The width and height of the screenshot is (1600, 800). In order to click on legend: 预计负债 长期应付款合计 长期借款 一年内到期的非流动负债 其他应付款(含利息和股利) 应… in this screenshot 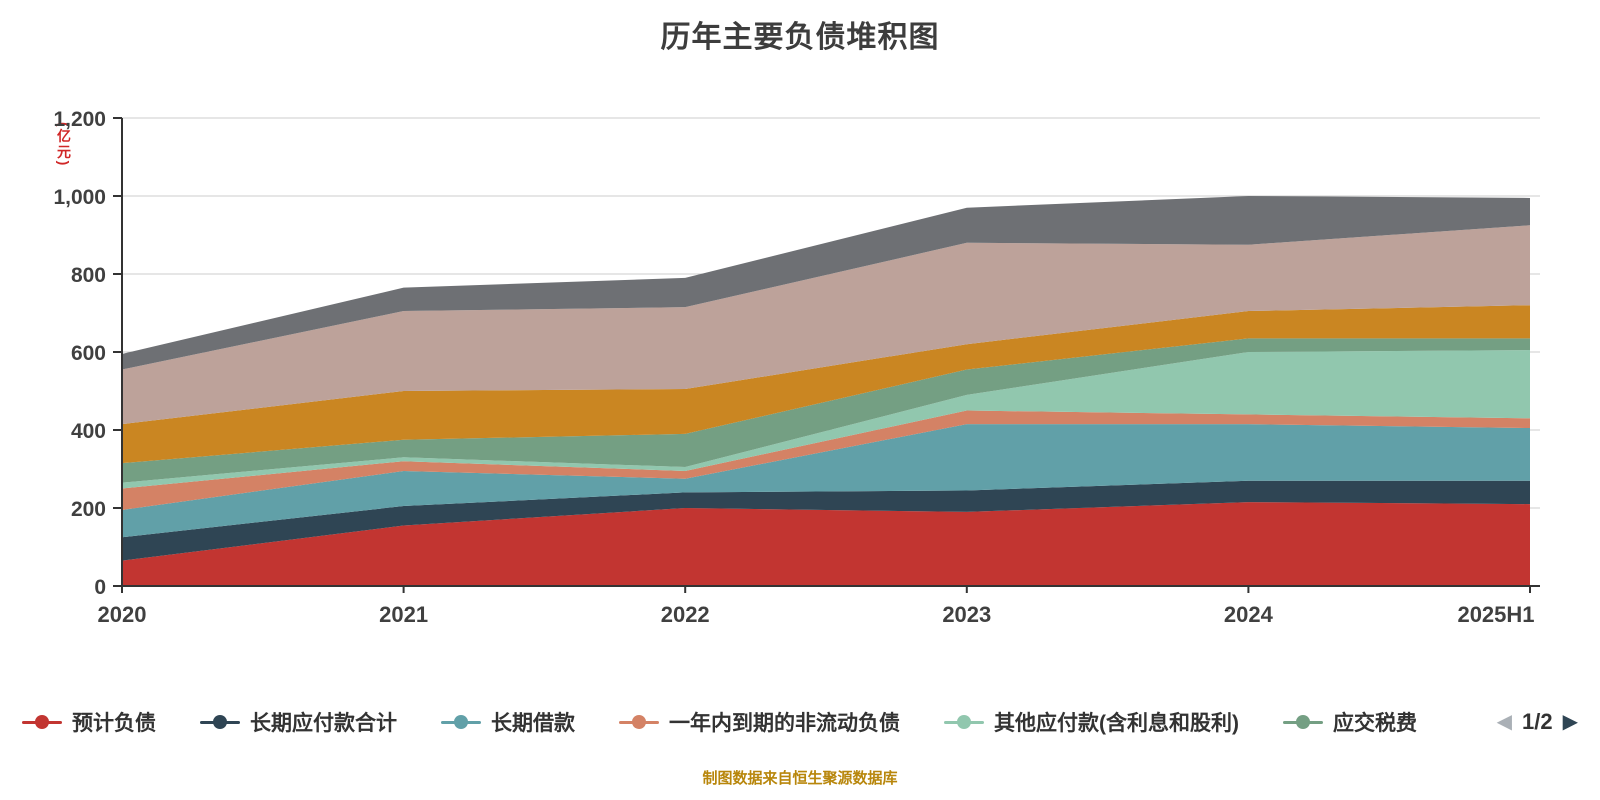, I will do `click(800, 722)`.